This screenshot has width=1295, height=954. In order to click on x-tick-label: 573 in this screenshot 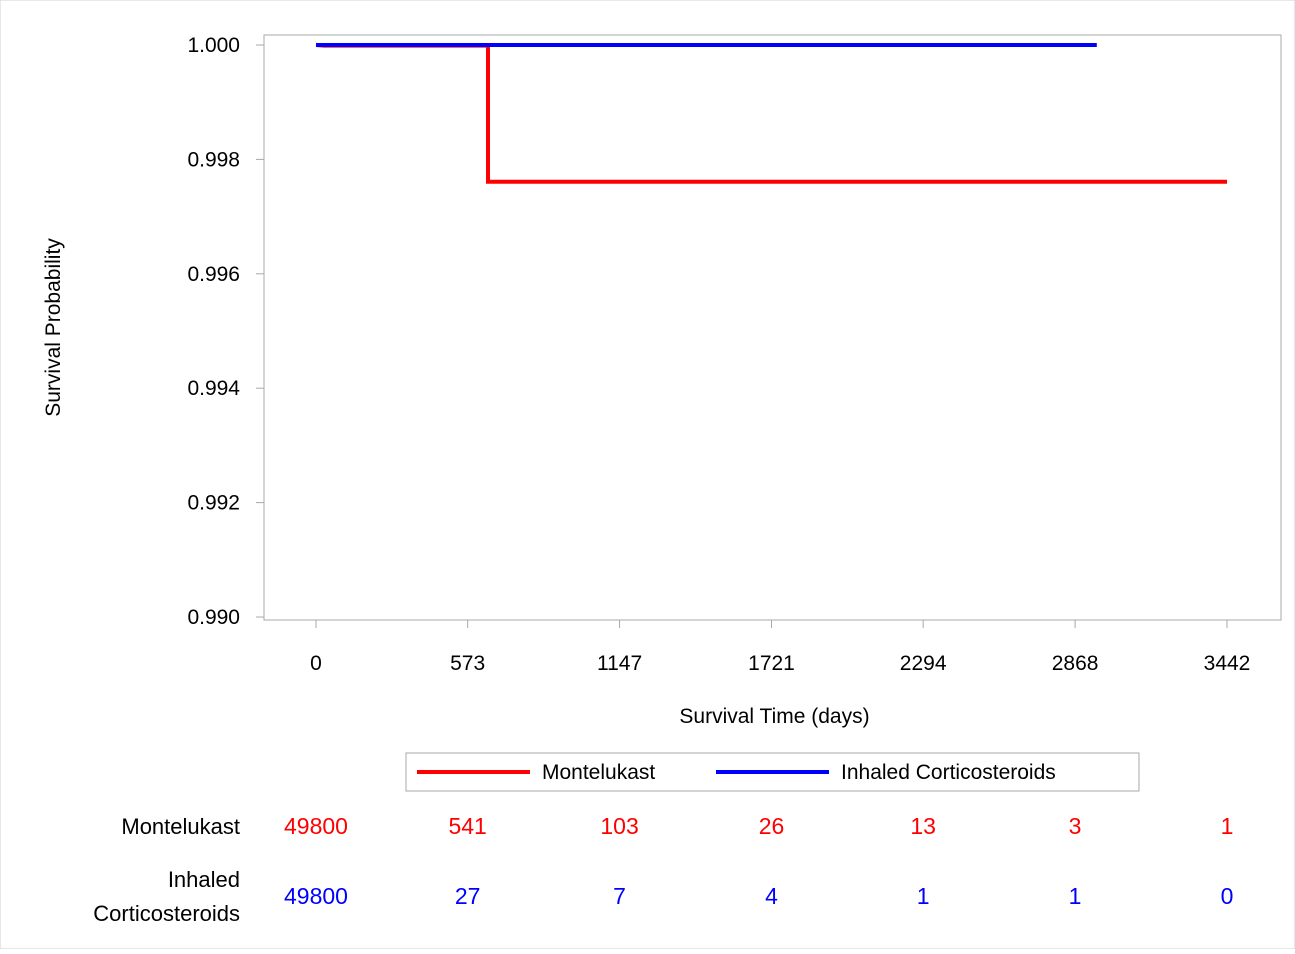, I will do `click(467, 663)`.